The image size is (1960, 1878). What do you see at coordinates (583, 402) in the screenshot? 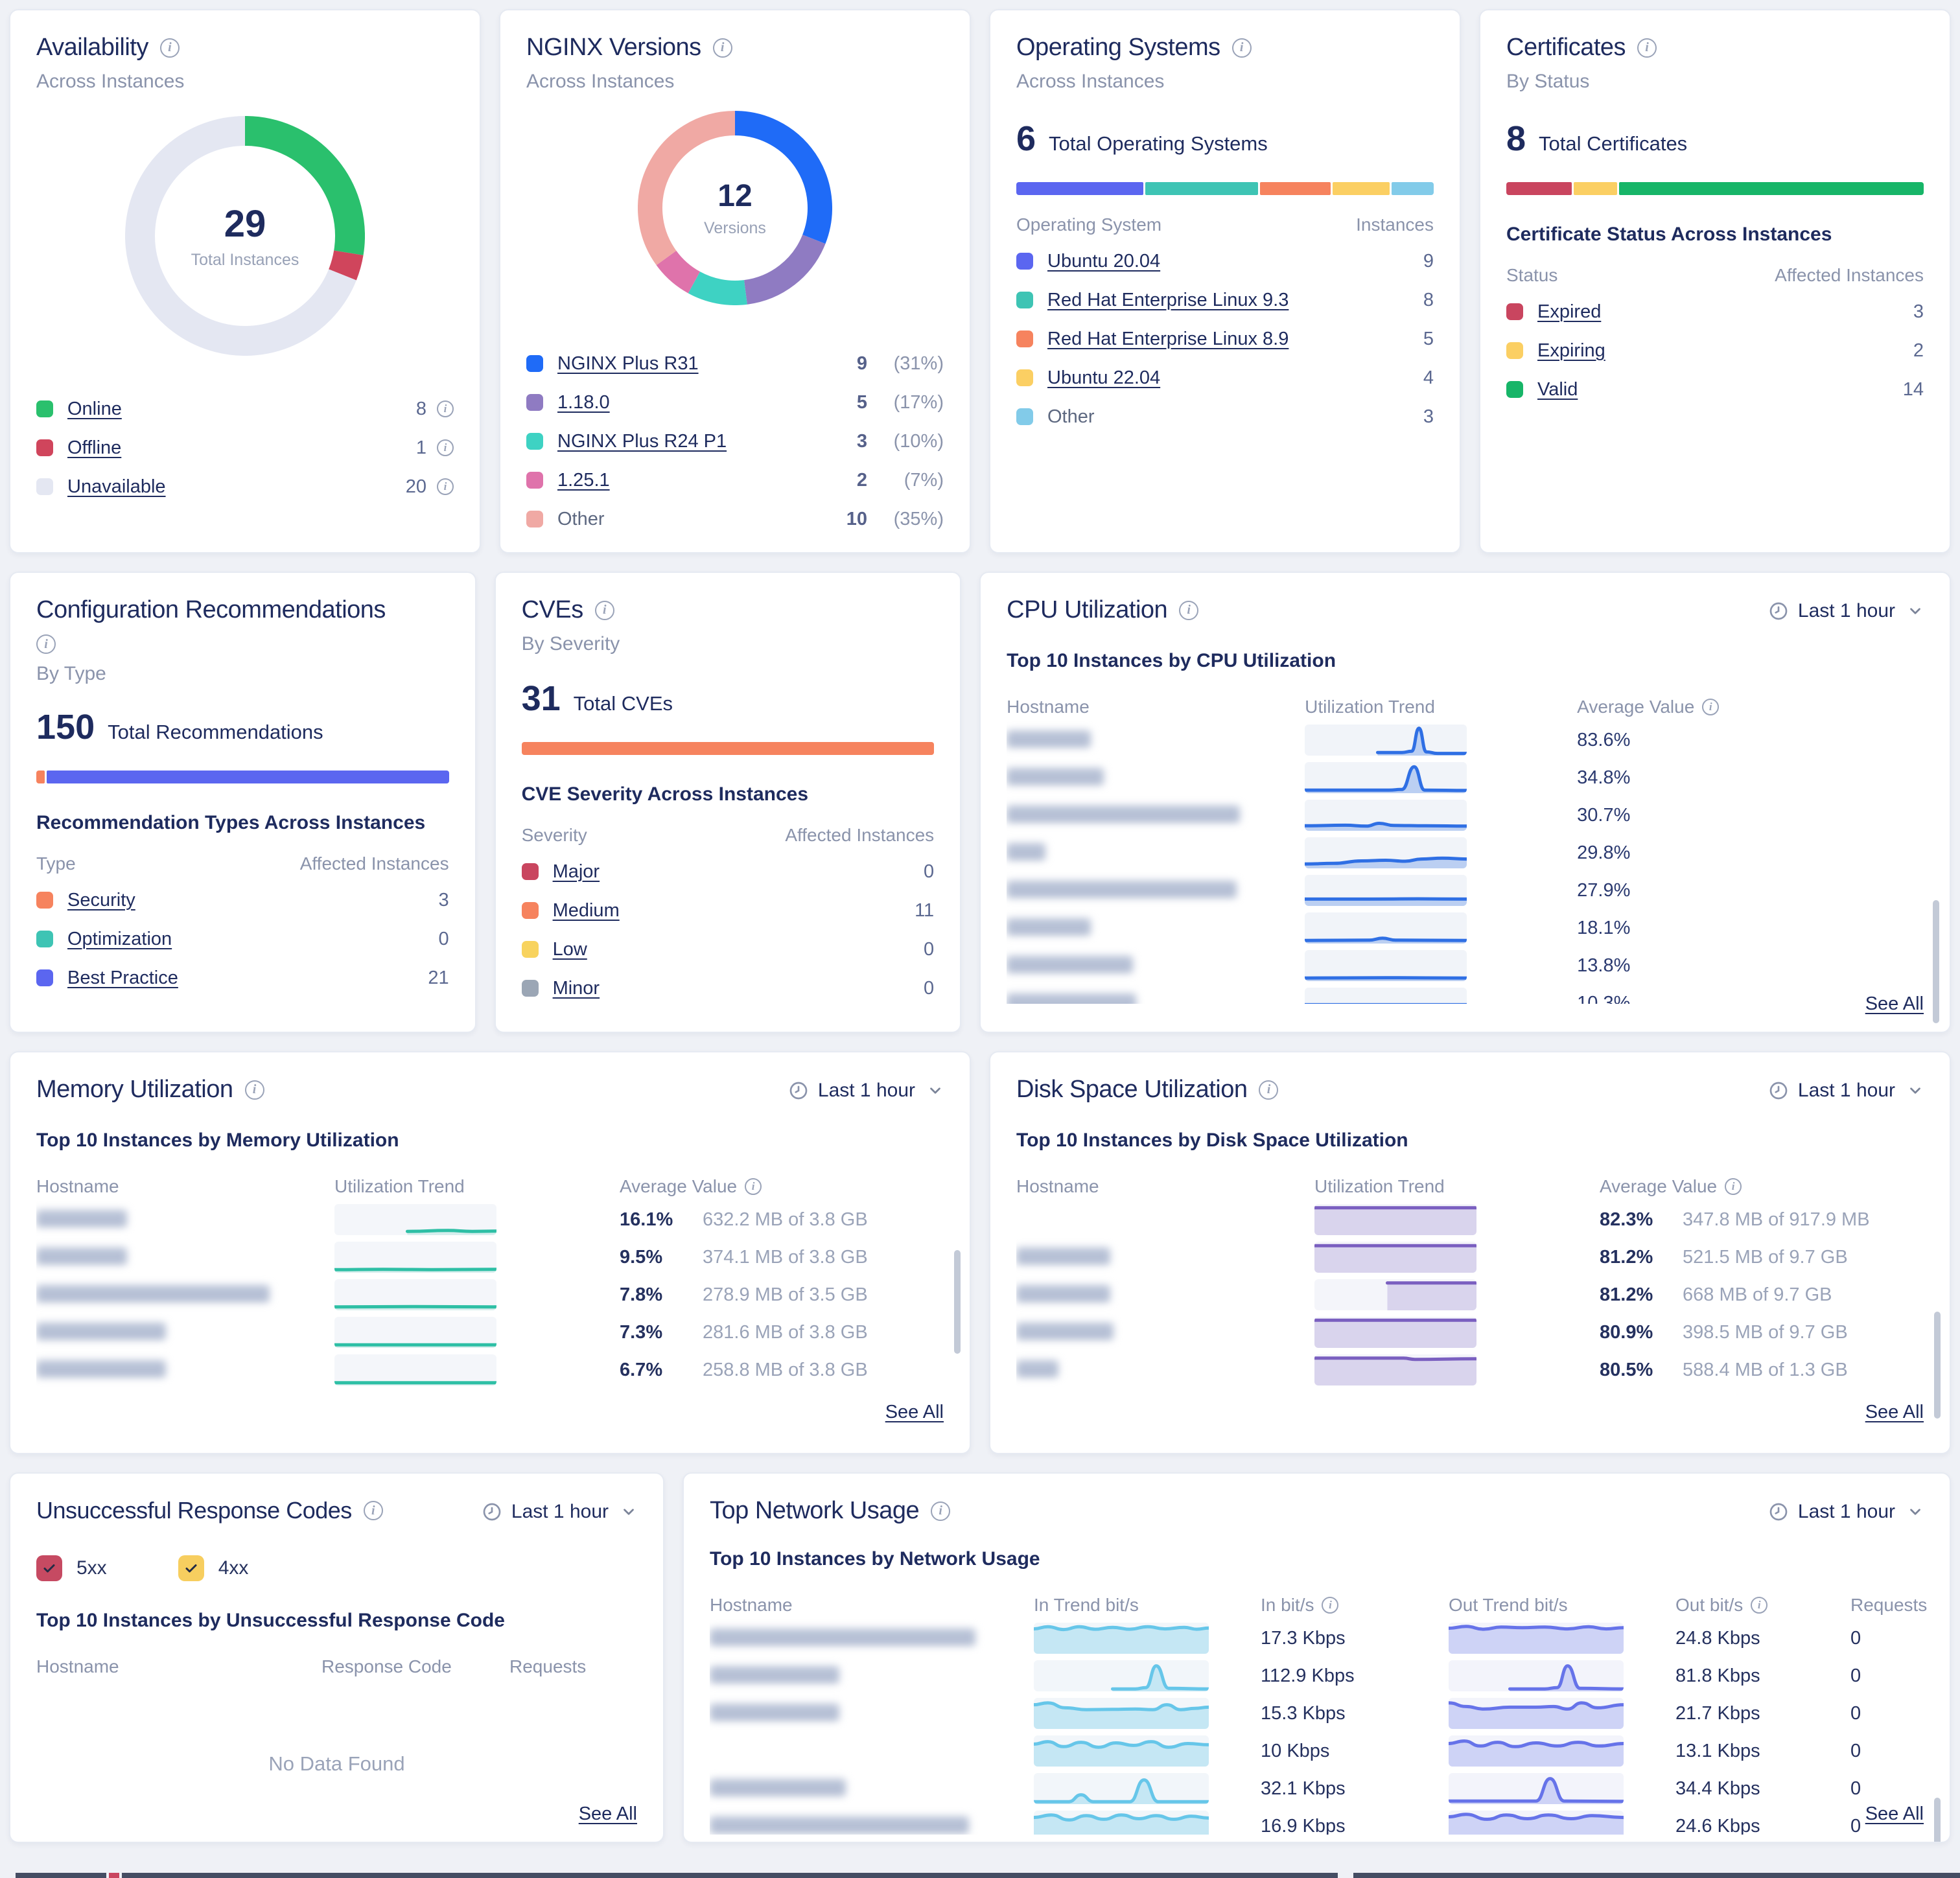
I see `legend-link: 1.18.0` at bounding box center [583, 402].